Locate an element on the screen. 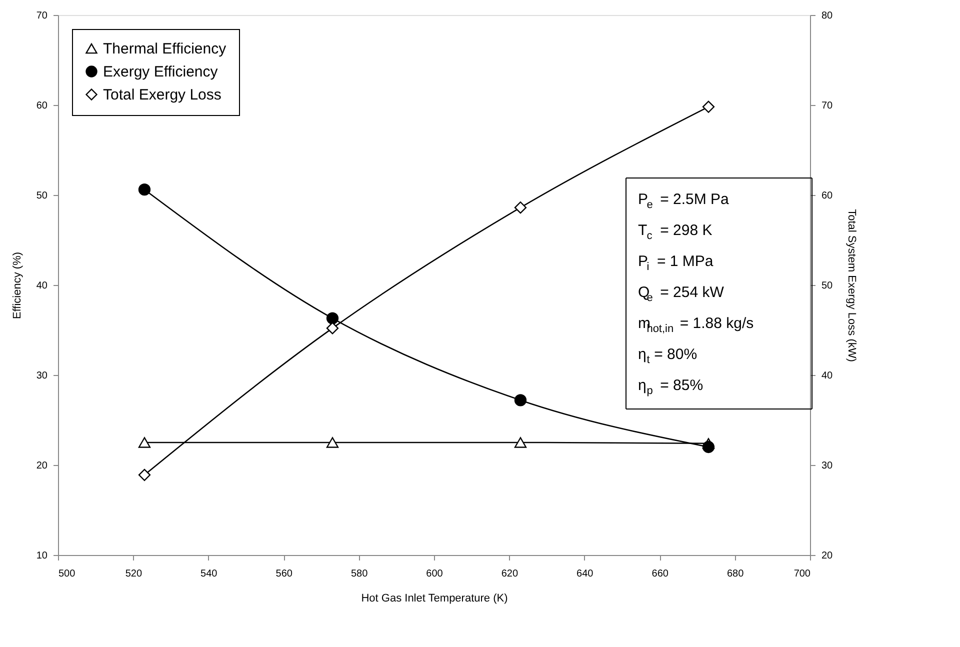  x-tick-label: 520 is located at coordinates (133, 574).